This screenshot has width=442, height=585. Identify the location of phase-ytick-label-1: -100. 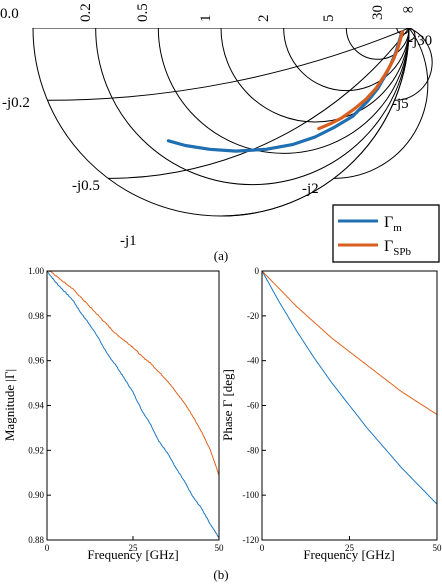
(251, 495).